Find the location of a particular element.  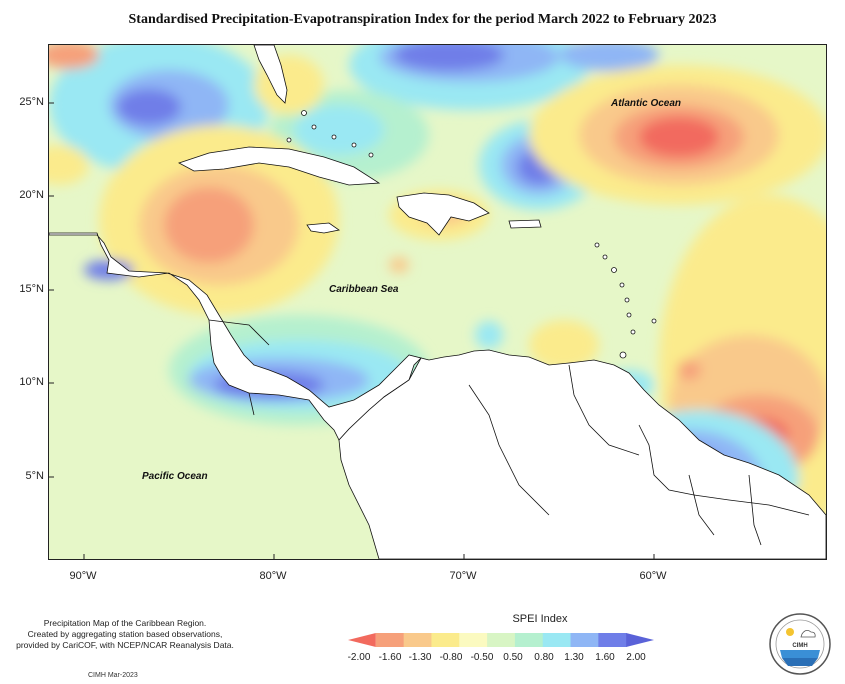

jamaica is located at coordinates (323, 228).